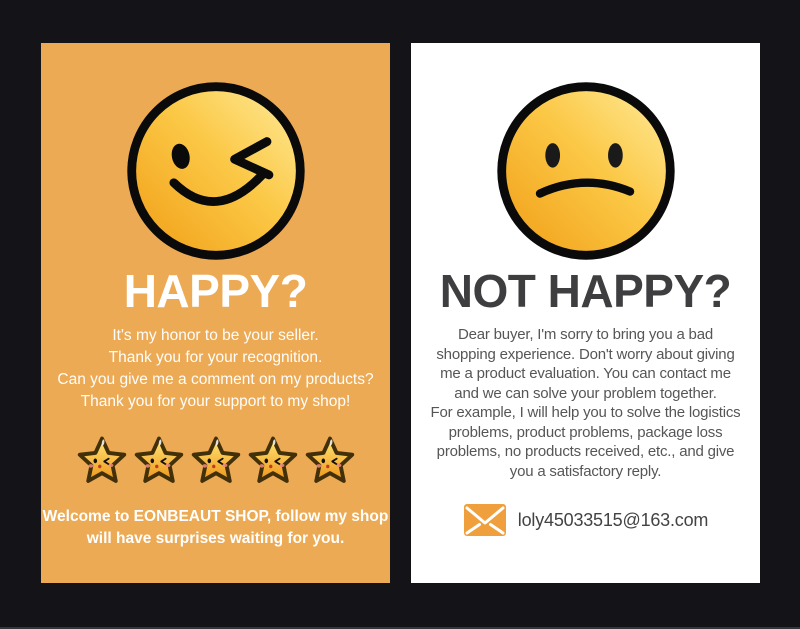 This screenshot has width=800, height=629. Describe the element at coordinates (585, 471) in the screenshot. I see `not-happy-body-line: you a satisfactory reply.` at that location.